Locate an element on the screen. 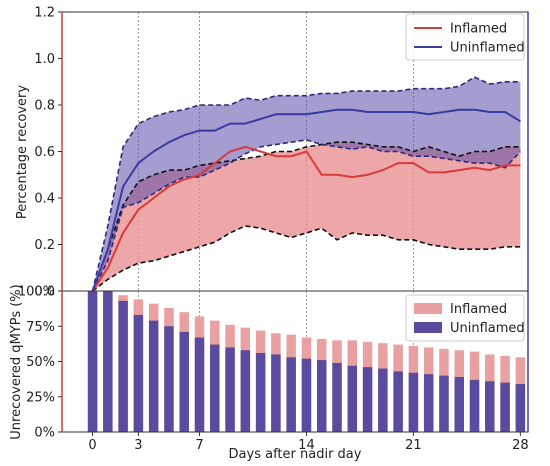 The image size is (550, 466). top-y-tick-label: 1.0 is located at coordinates (44, 59).